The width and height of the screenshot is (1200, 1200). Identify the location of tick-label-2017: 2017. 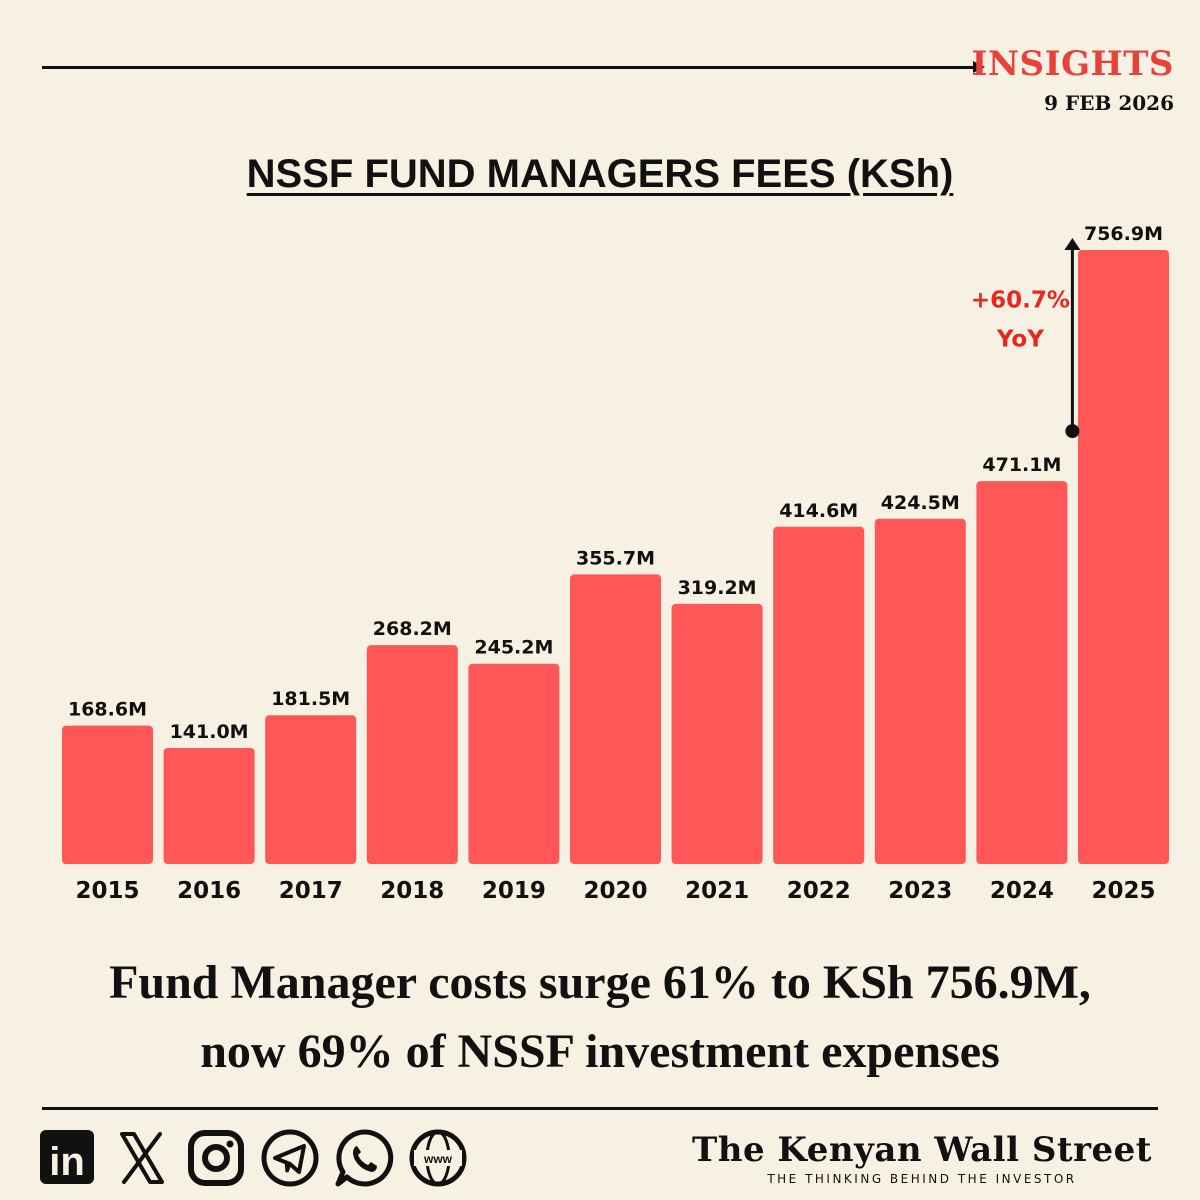
(311, 891).